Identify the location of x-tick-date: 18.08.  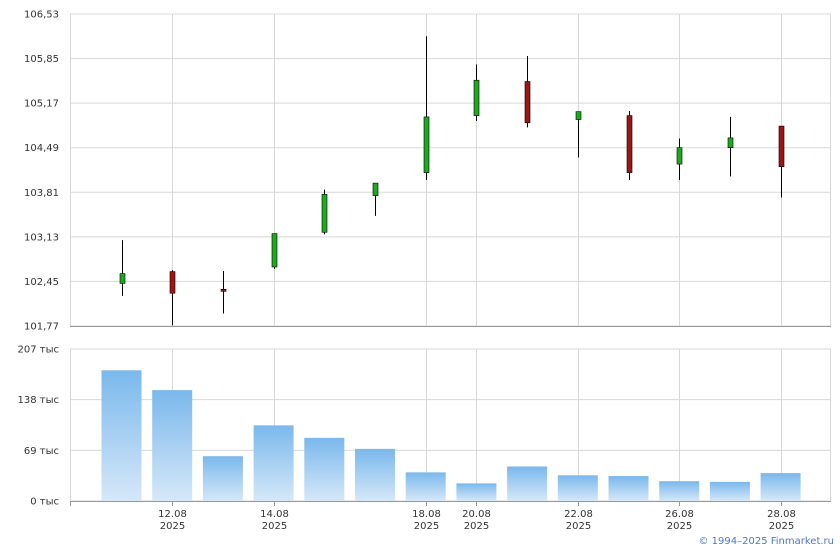
(426, 514).